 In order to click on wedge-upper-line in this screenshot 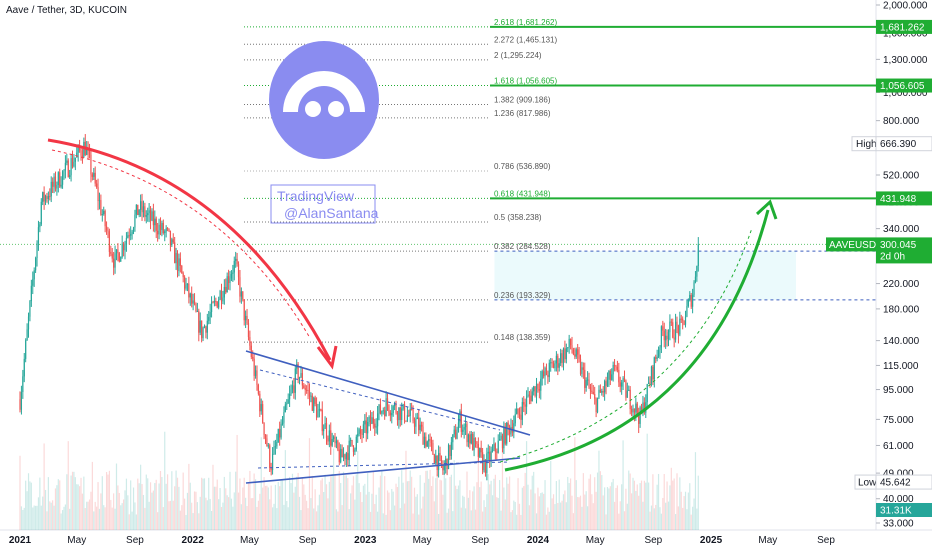, I will do `click(388, 393)`.